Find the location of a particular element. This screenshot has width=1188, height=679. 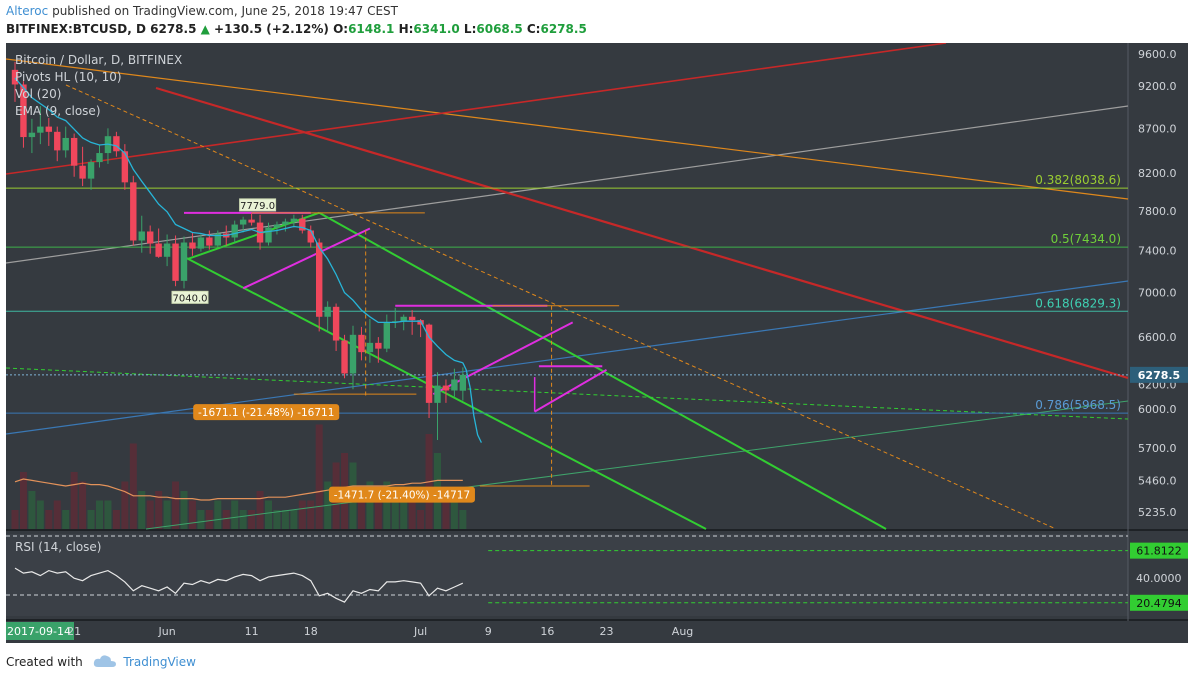

fib-level-label: 0.382(8038.6) is located at coordinates (1078, 180).